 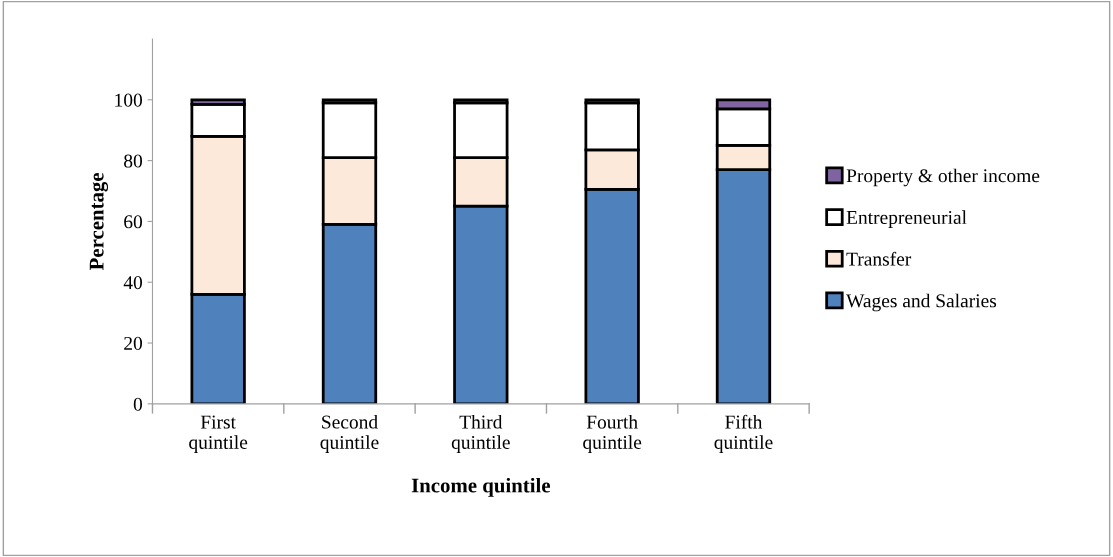 What do you see at coordinates (481, 487) in the screenshot?
I see `x-axis-title: Income quintile` at bounding box center [481, 487].